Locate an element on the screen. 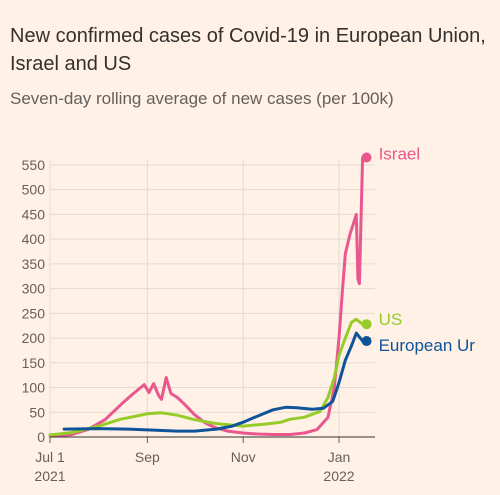 This screenshot has width=500, height=495. y-tick-label: 300 is located at coordinates (34, 289).